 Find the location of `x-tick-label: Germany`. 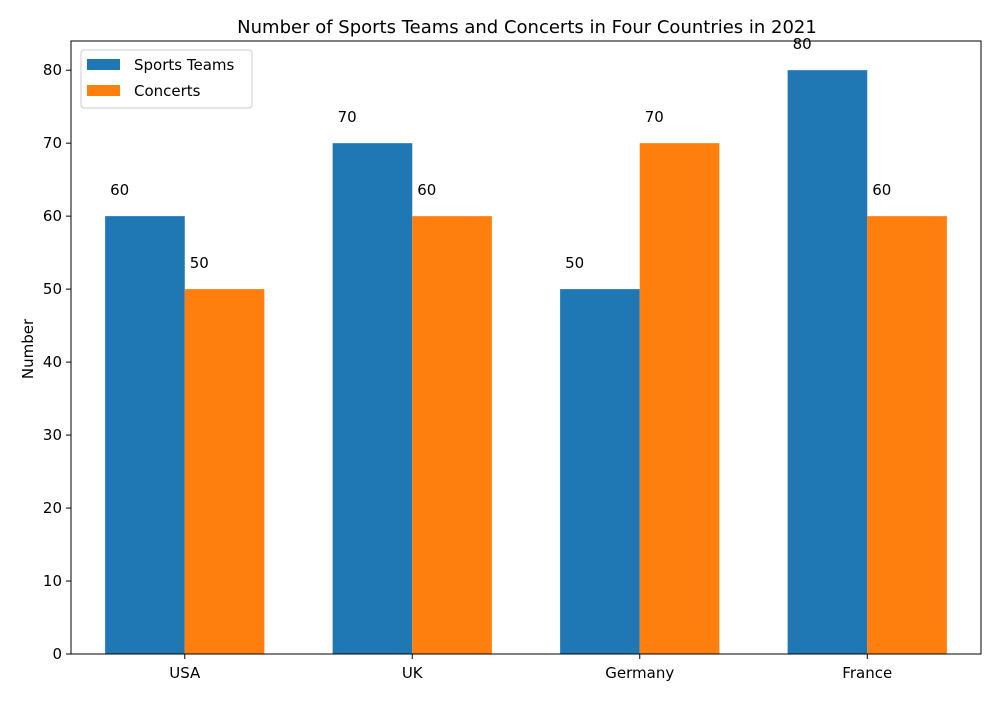

x-tick-label: Germany is located at coordinates (639, 673).